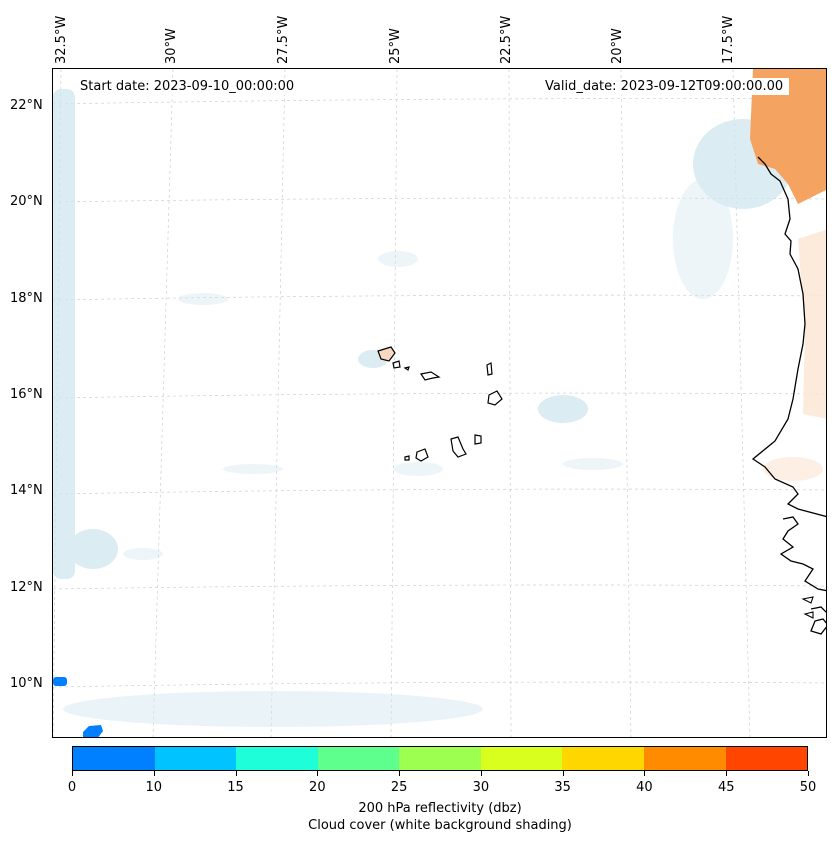 The width and height of the screenshot is (837, 843). Describe the element at coordinates (726, 787) in the screenshot. I see `colorbar-tick-label: 45` at that location.